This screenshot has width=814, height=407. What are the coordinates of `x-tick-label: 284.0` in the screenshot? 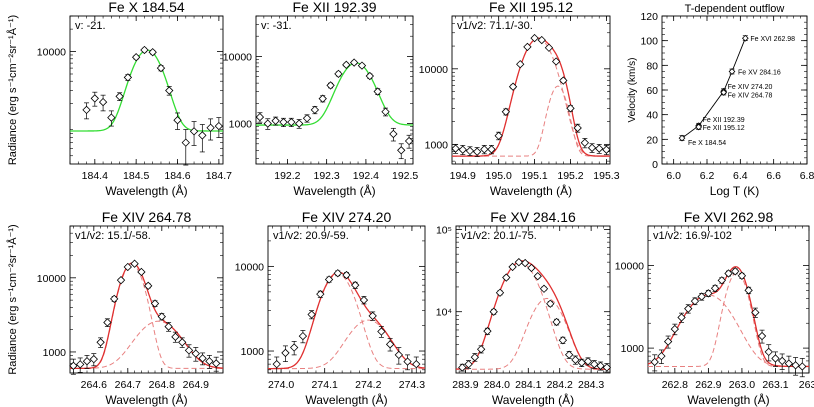 It's located at (497, 385).